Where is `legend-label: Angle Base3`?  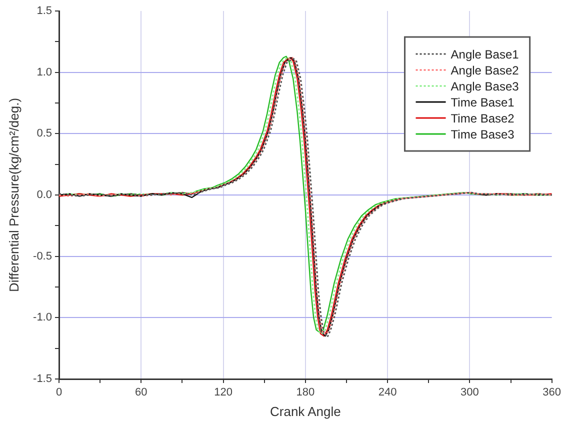
legend-label: Angle Base3 is located at coordinates (485, 86).